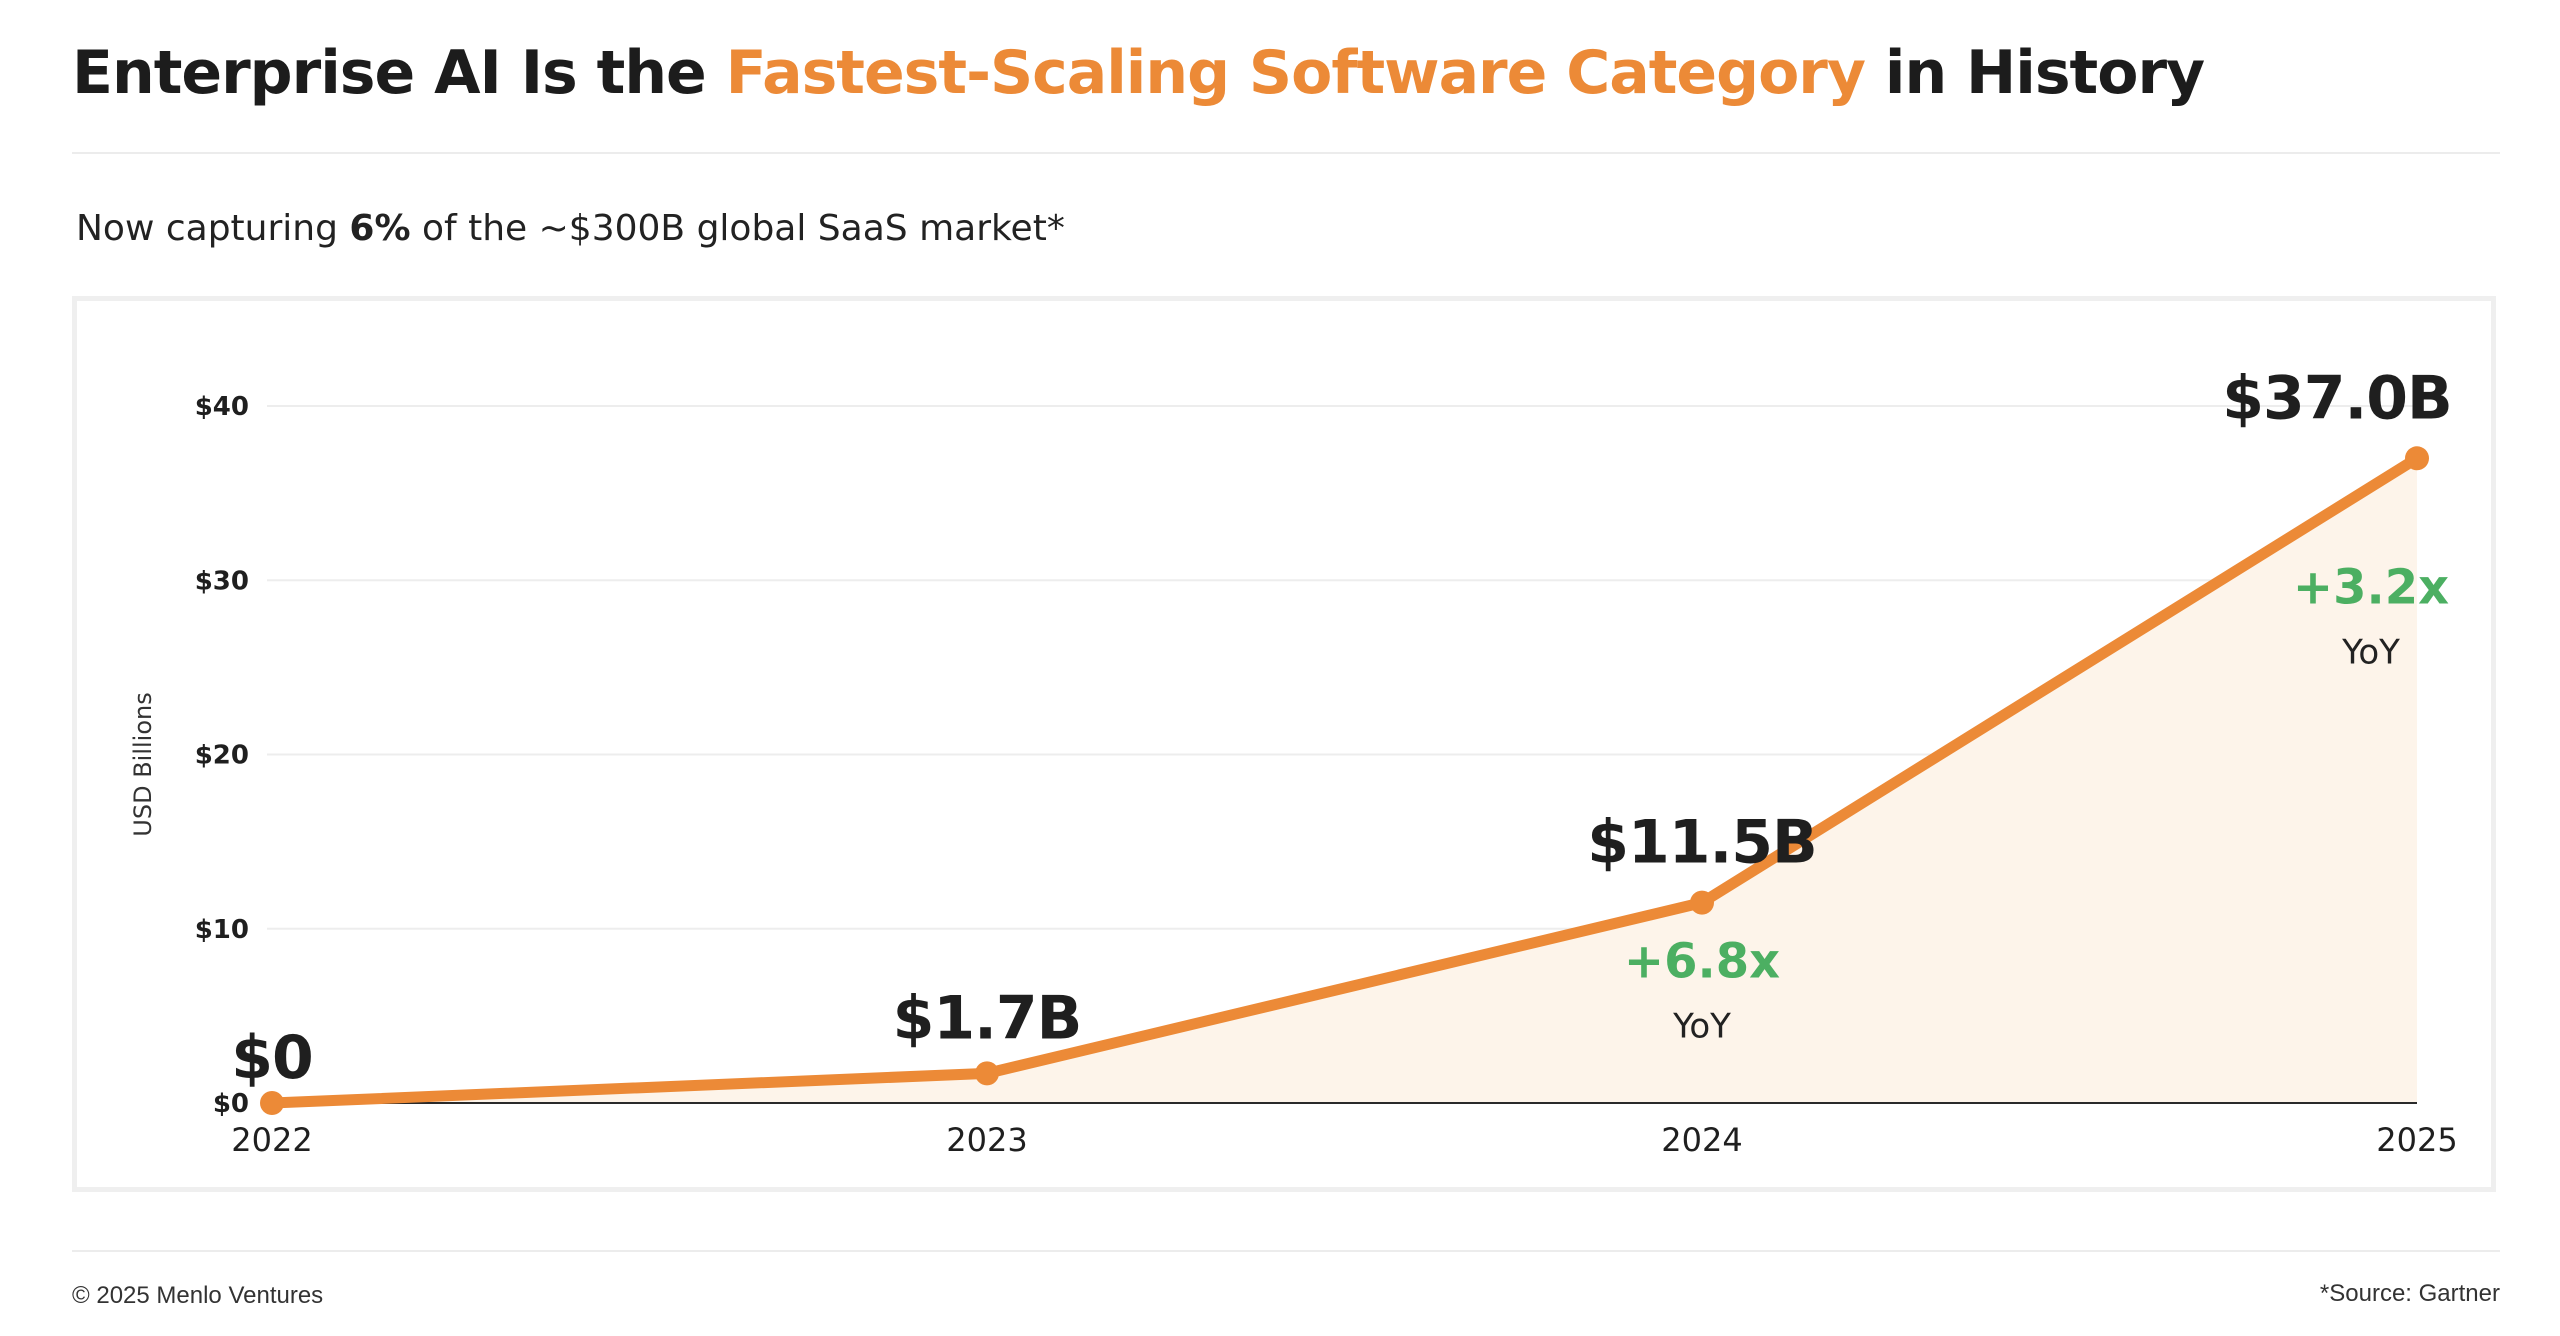 This screenshot has width=2560, height=1336. I want to click on data-label: $11.5B, so click(1702, 843).